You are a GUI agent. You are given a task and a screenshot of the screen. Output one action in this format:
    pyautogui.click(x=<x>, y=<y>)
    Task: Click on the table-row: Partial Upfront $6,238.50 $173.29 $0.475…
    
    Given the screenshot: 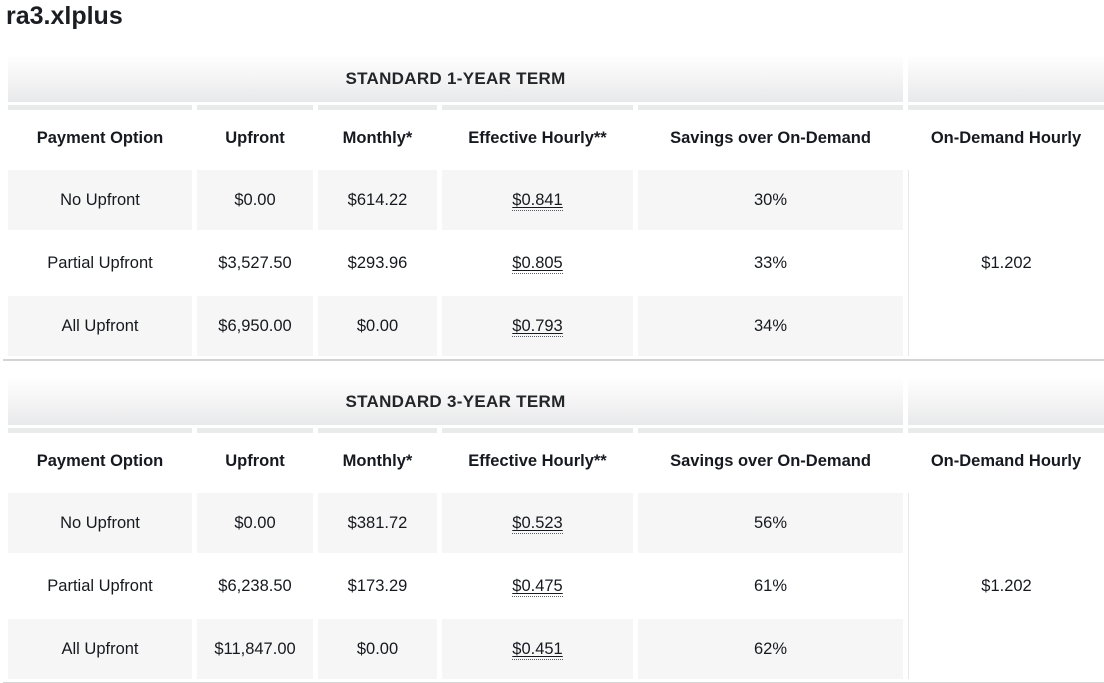 What is the action you would take?
    pyautogui.click(x=556, y=586)
    